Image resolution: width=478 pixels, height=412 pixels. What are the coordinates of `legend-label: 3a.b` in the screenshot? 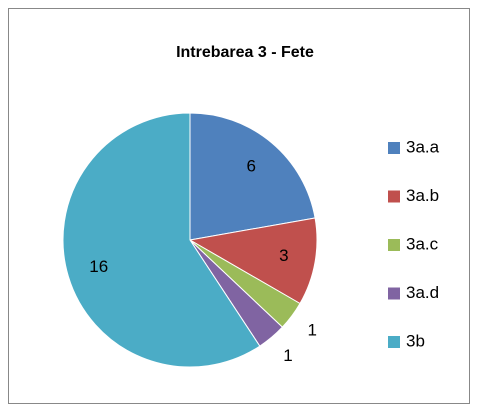 It's located at (422, 195).